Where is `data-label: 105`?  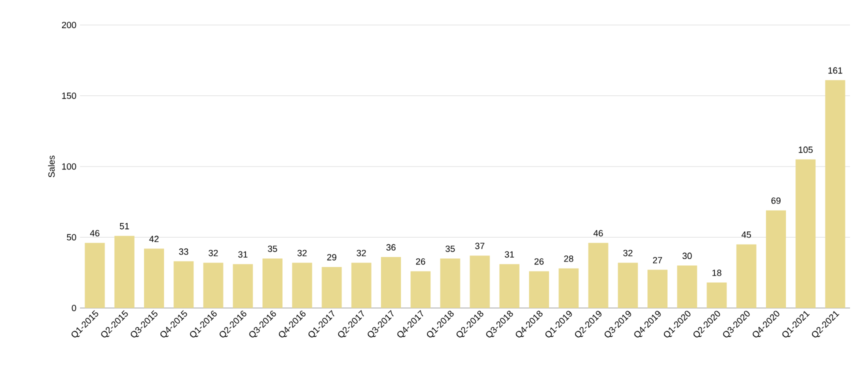 data-label: 105 is located at coordinates (805, 149).